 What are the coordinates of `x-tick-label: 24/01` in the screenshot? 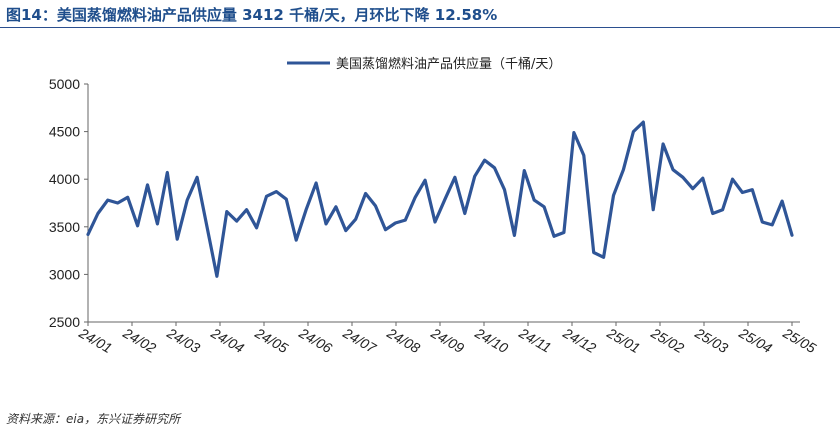 It's located at (95, 340).